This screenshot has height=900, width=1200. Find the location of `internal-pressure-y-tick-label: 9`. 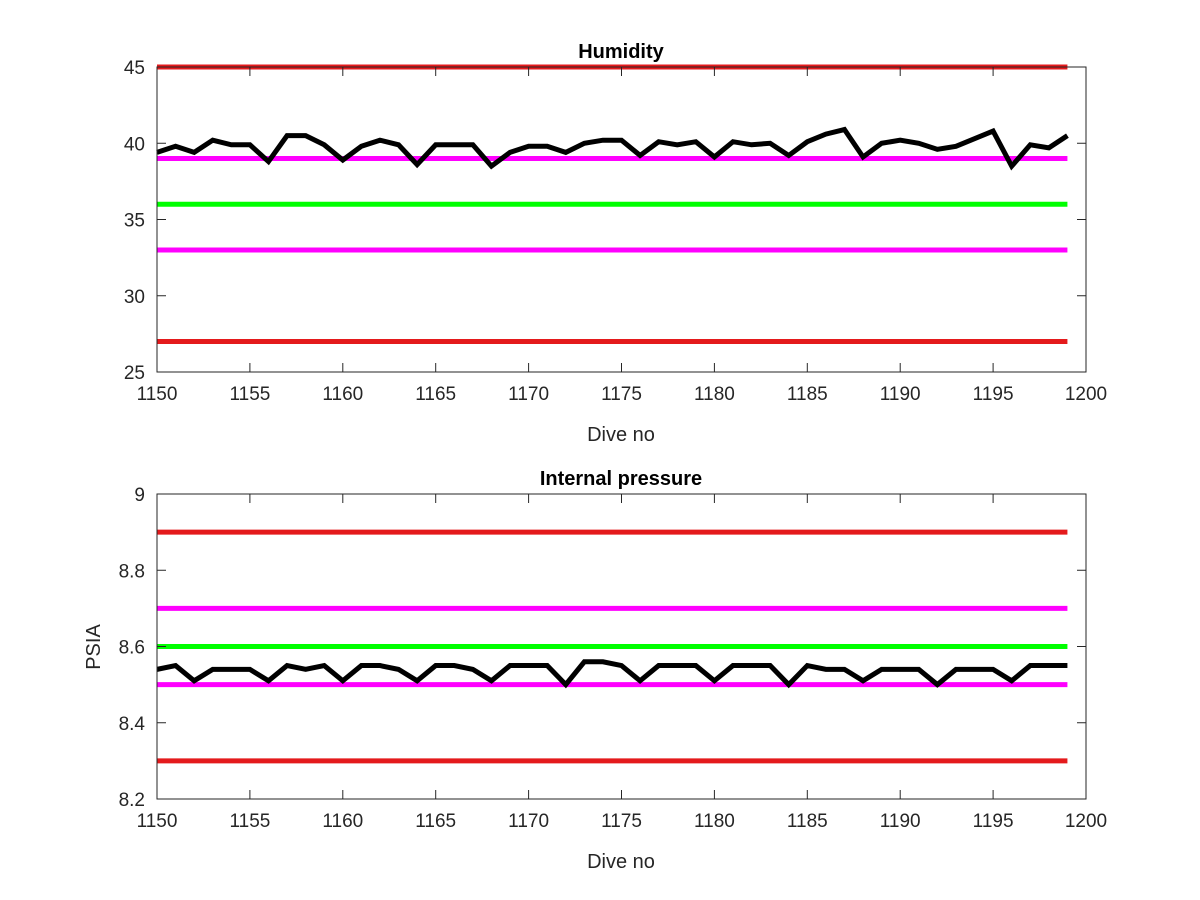

internal-pressure-y-tick-label: 9 is located at coordinates (139, 495).